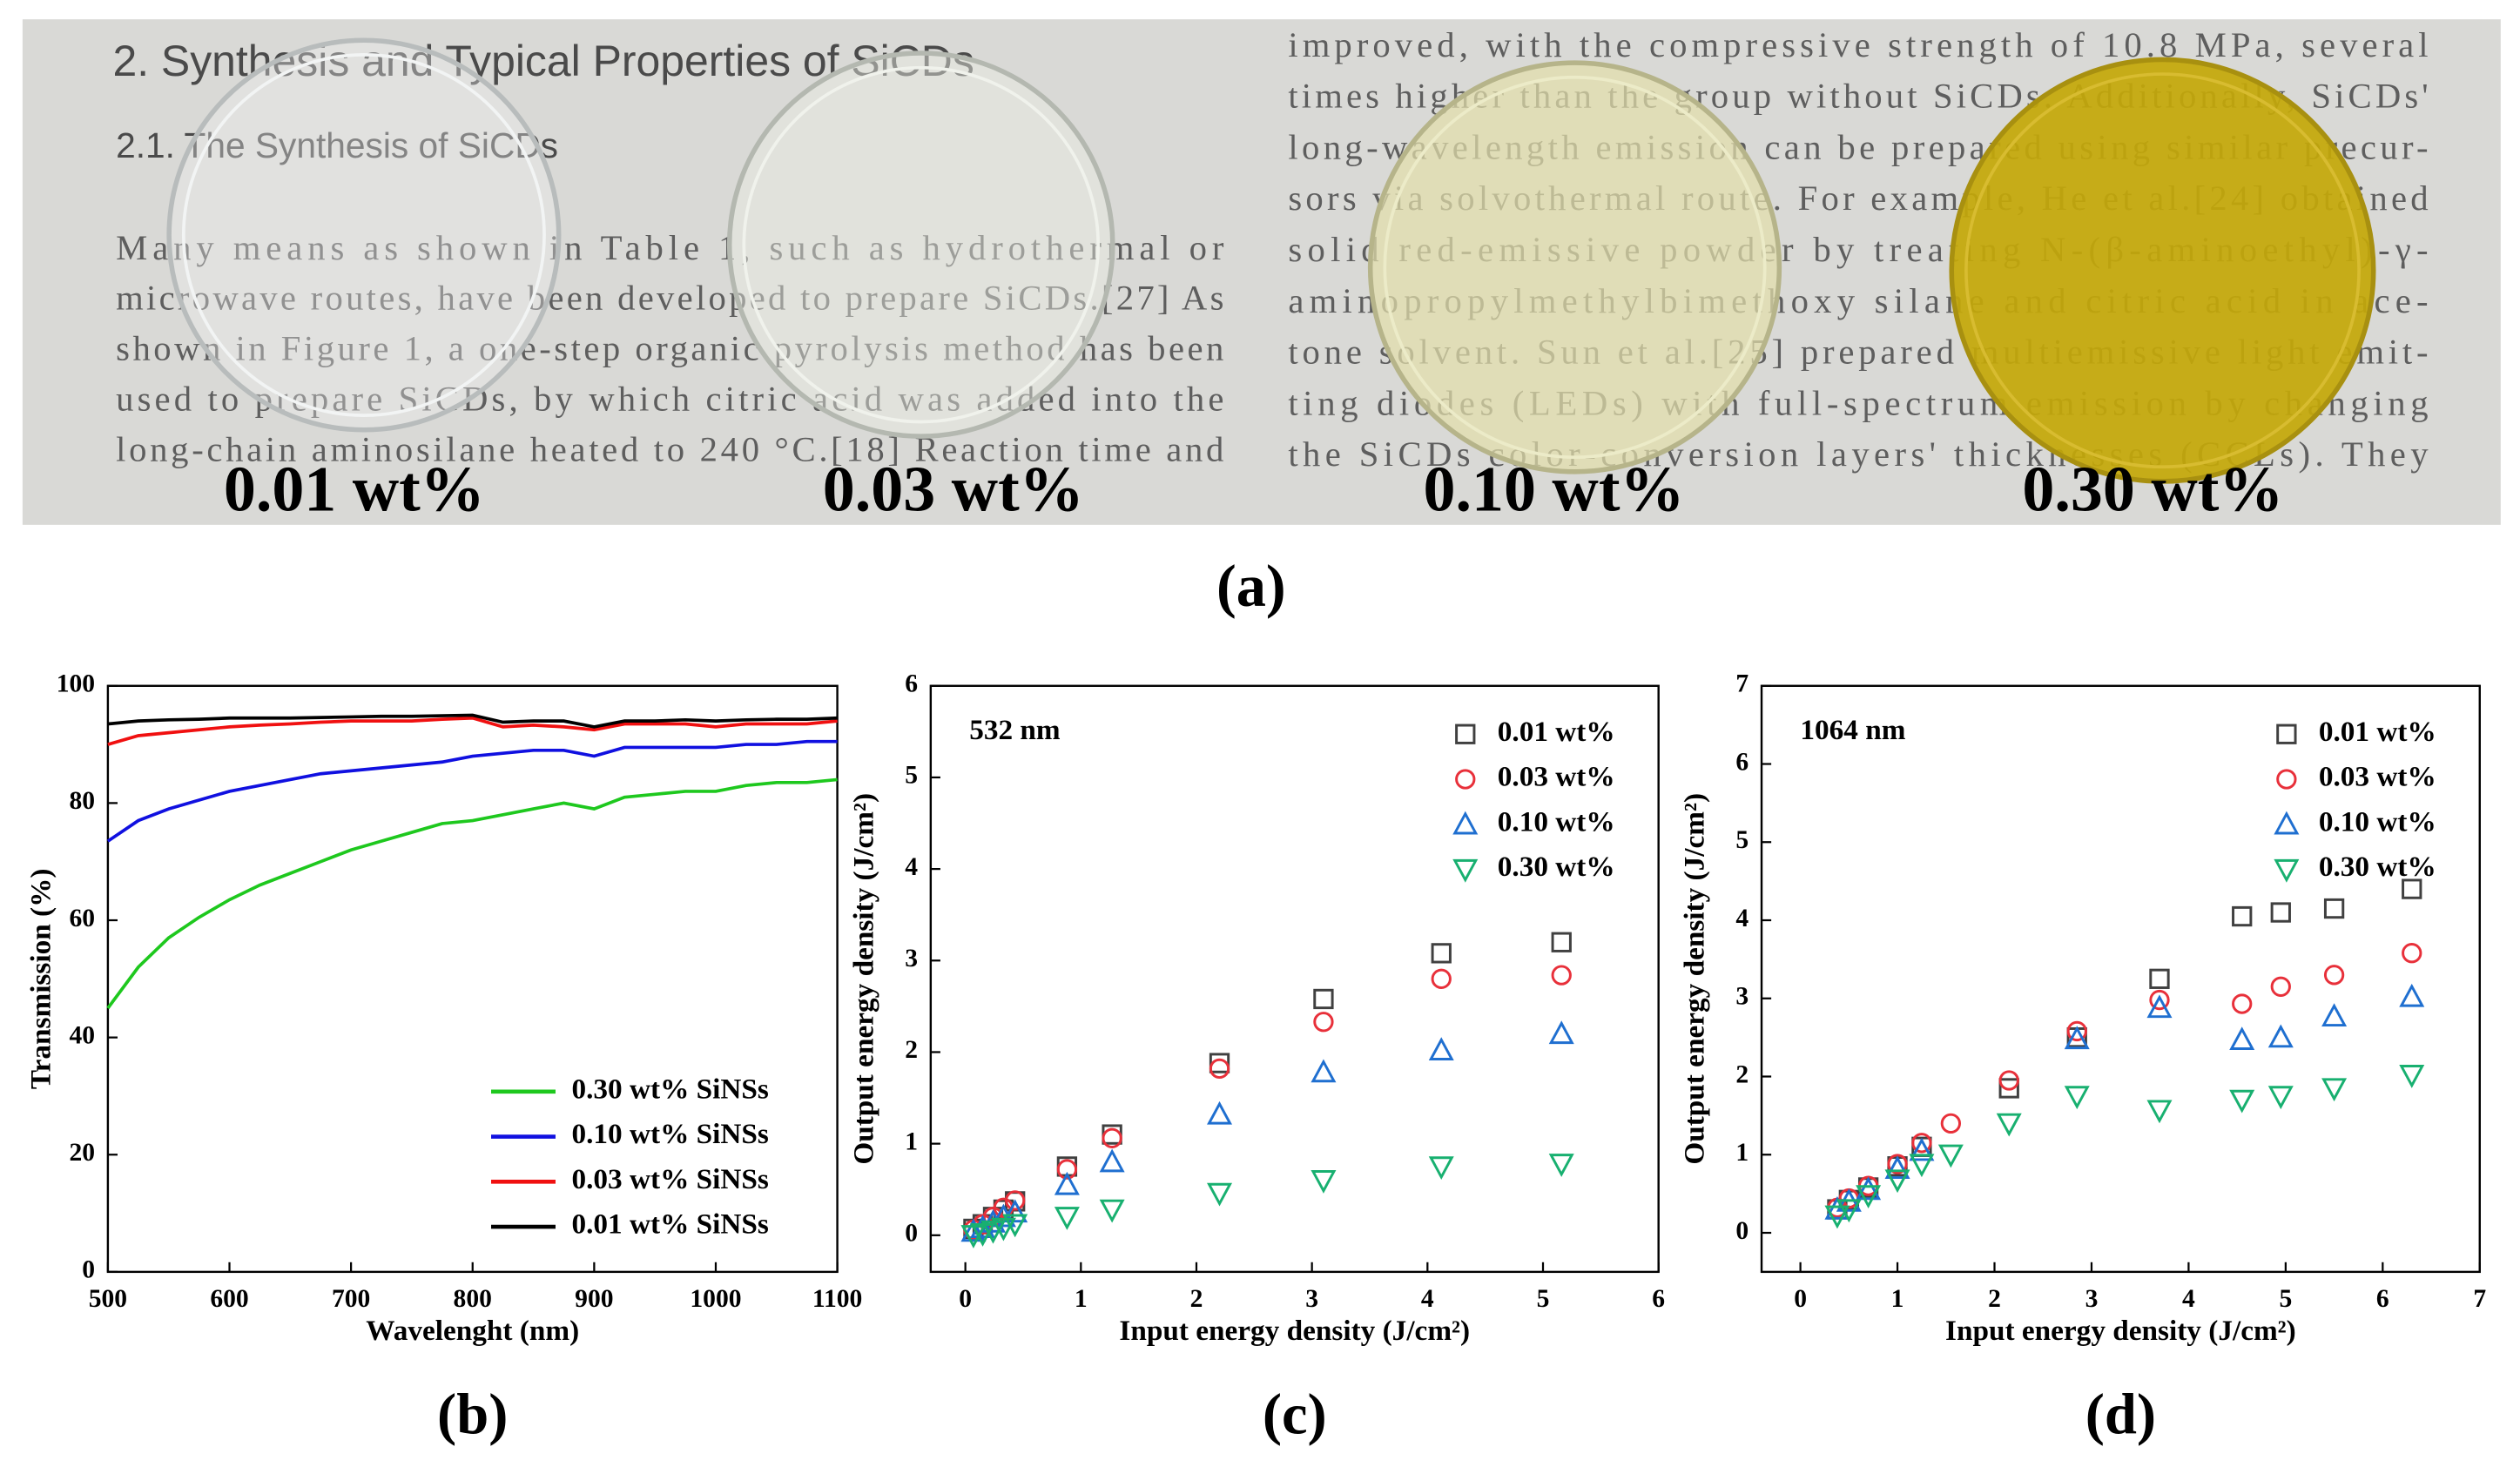 The height and width of the screenshot is (1467, 2520). I want to click on panel-label: (a), so click(1251, 586).